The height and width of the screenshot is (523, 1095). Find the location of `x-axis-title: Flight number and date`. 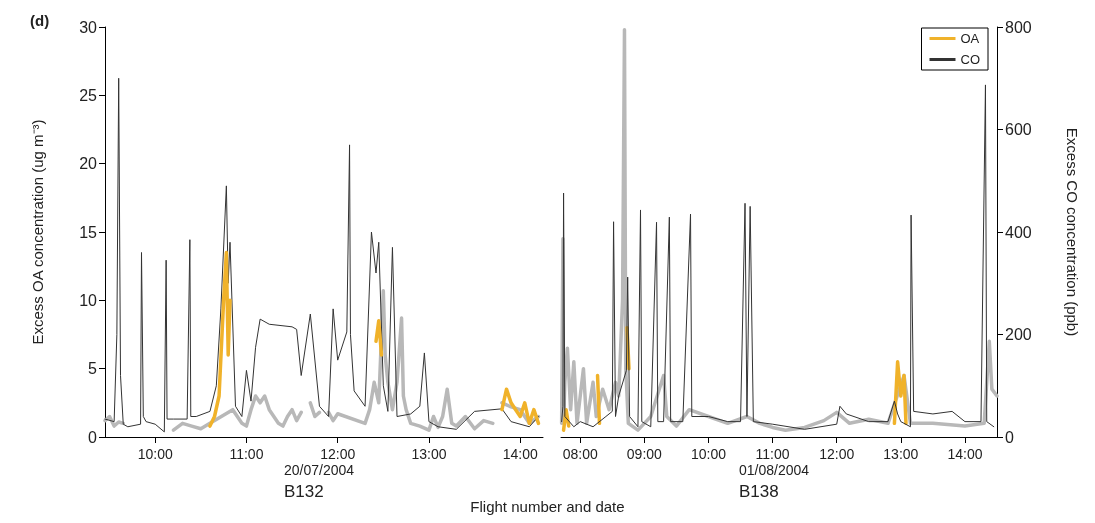

x-axis-title: Flight number and date is located at coordinates (547, 506).